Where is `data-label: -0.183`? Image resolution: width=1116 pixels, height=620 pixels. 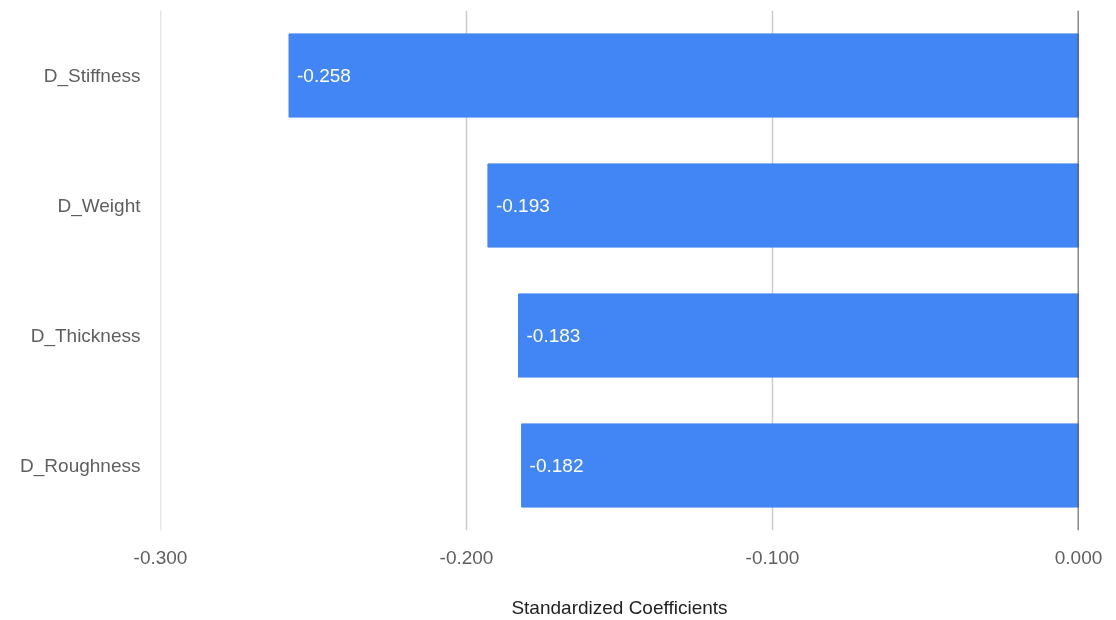 data-label: -0.183 is located at coordinates (553, 335).